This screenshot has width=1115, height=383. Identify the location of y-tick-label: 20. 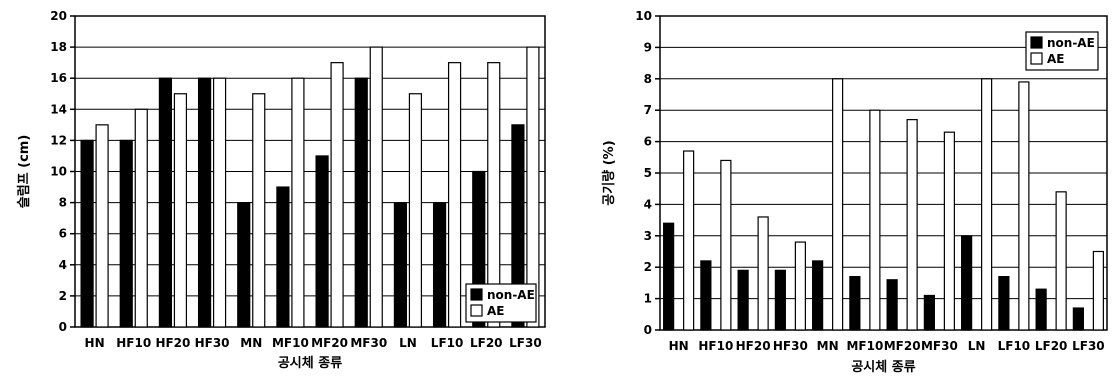
(58, 16).